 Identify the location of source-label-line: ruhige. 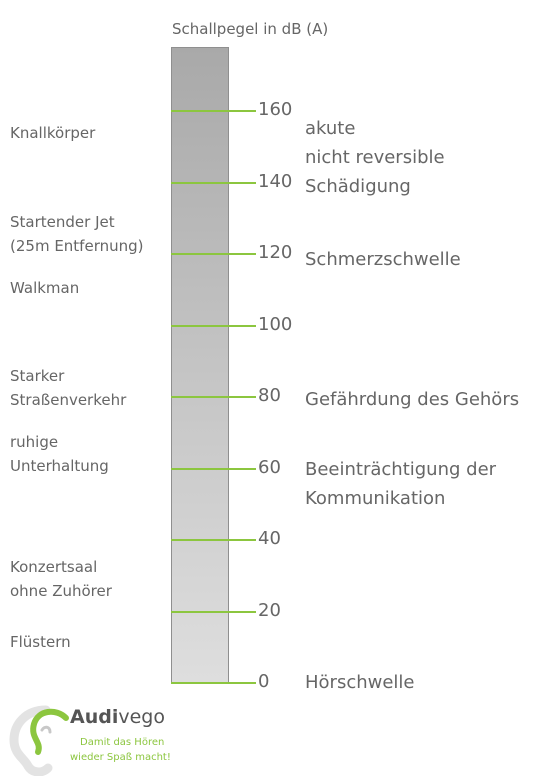
(34, 442).